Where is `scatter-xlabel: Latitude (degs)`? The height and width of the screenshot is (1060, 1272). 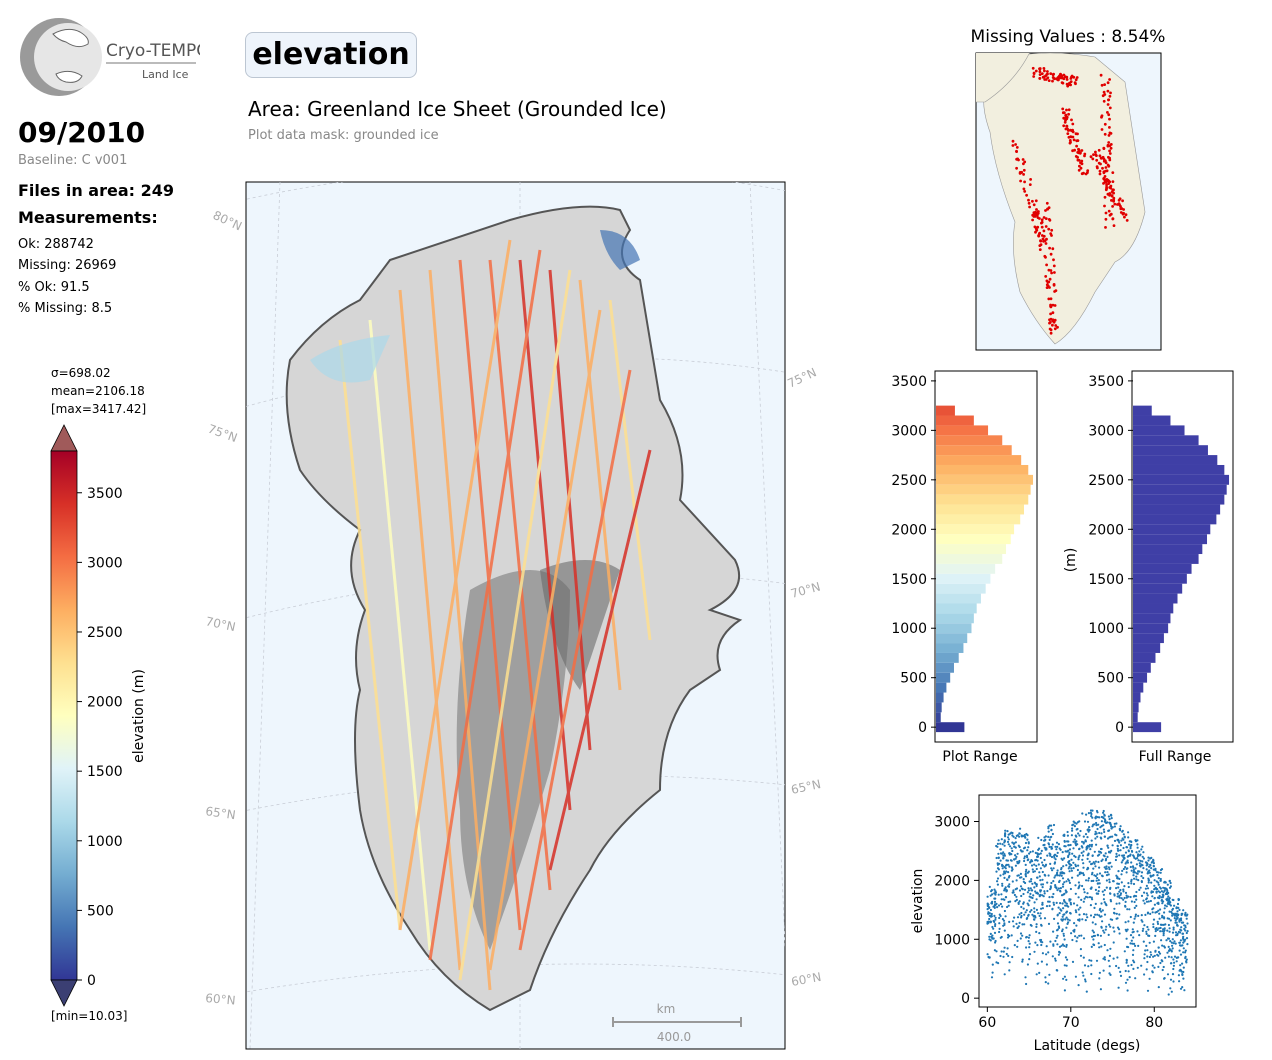
scatter-xlabel: Latitude (degs) is located at coordinates (1087, 1046).